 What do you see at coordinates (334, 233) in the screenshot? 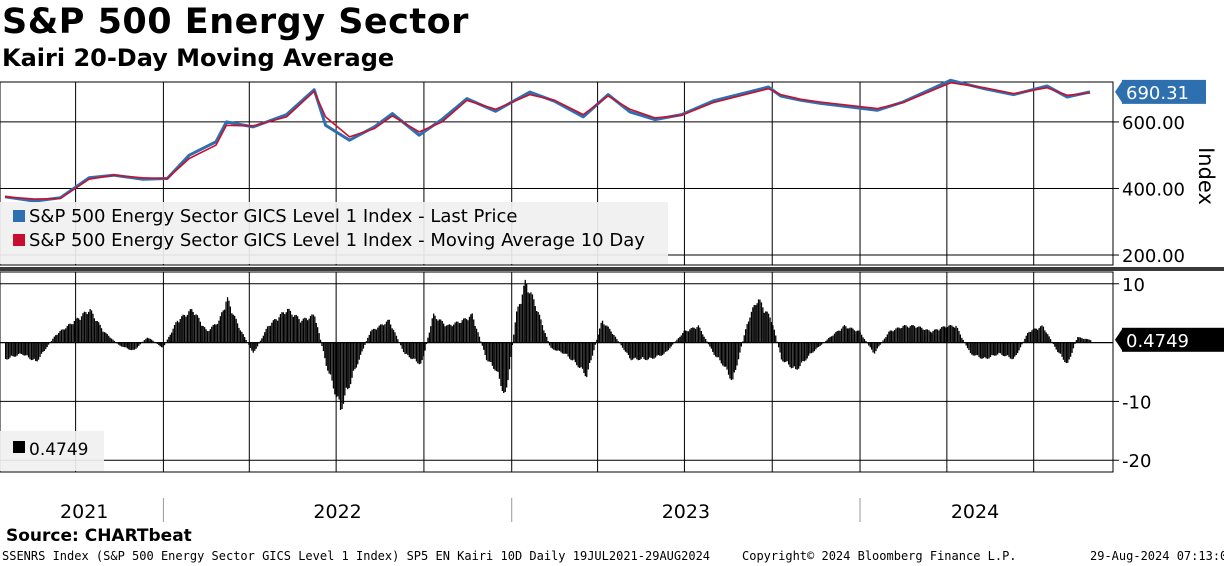
I see `price-legend` at bounding box center [334, 233].